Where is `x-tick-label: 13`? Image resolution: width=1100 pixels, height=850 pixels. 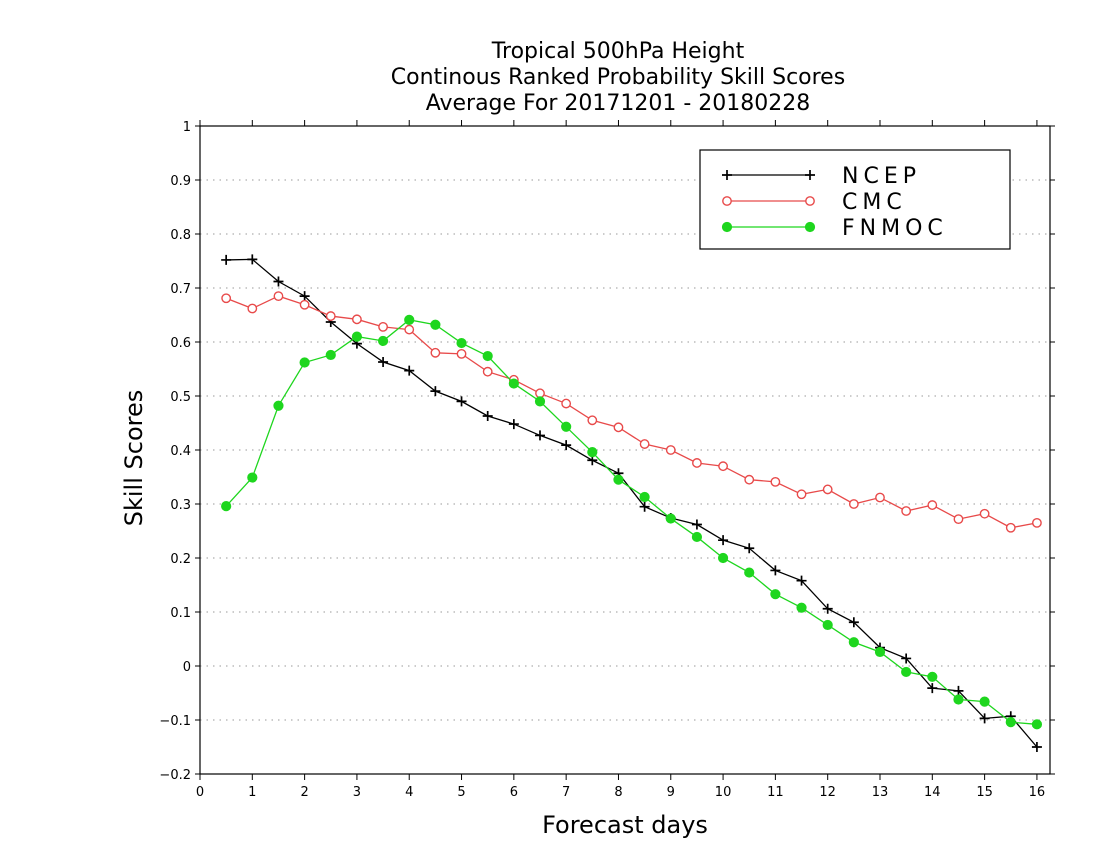
x-tick-label: 13 is located at coordinates (880, 792).